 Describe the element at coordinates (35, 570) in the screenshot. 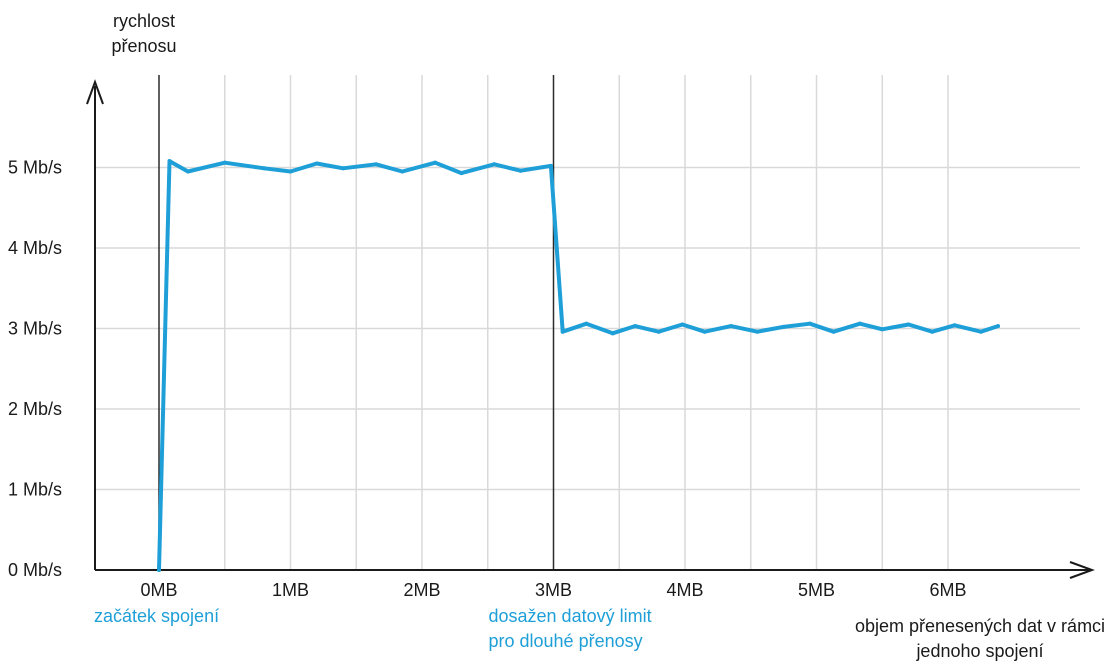

I see `y-tick-label: 0 Mb/s` at that location.